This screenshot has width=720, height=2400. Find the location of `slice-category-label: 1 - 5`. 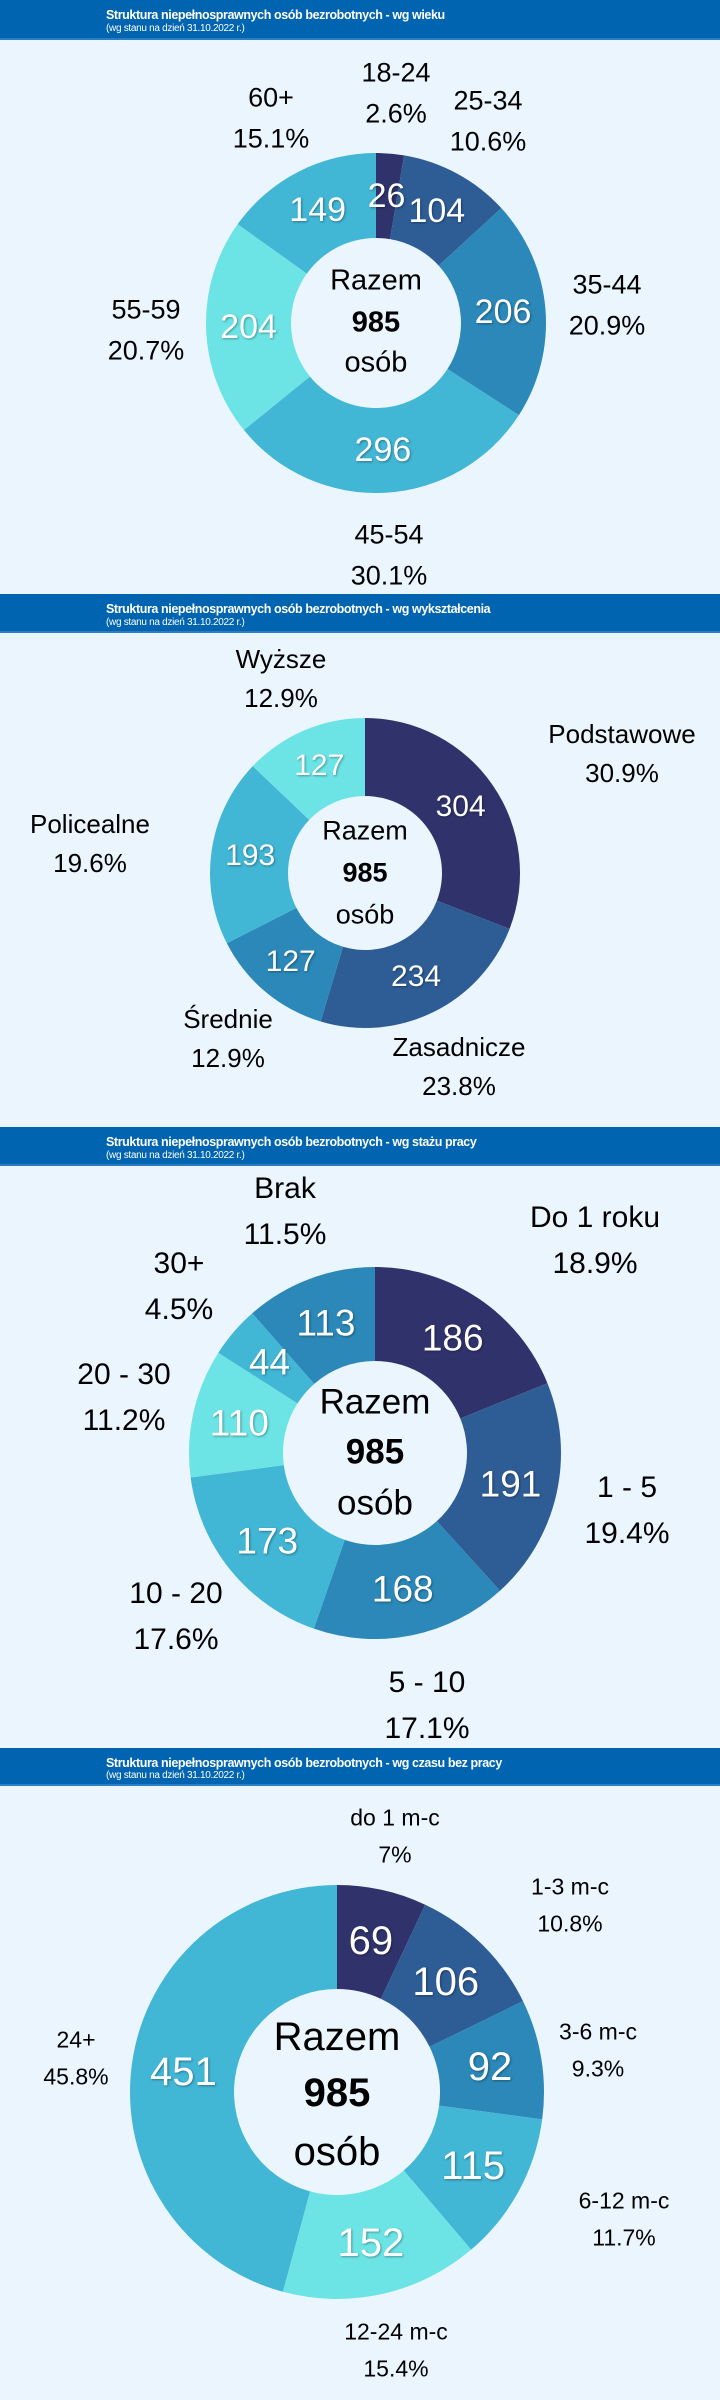

slice-category-label: 1 - 5 is located at coordinates (627, 1487).